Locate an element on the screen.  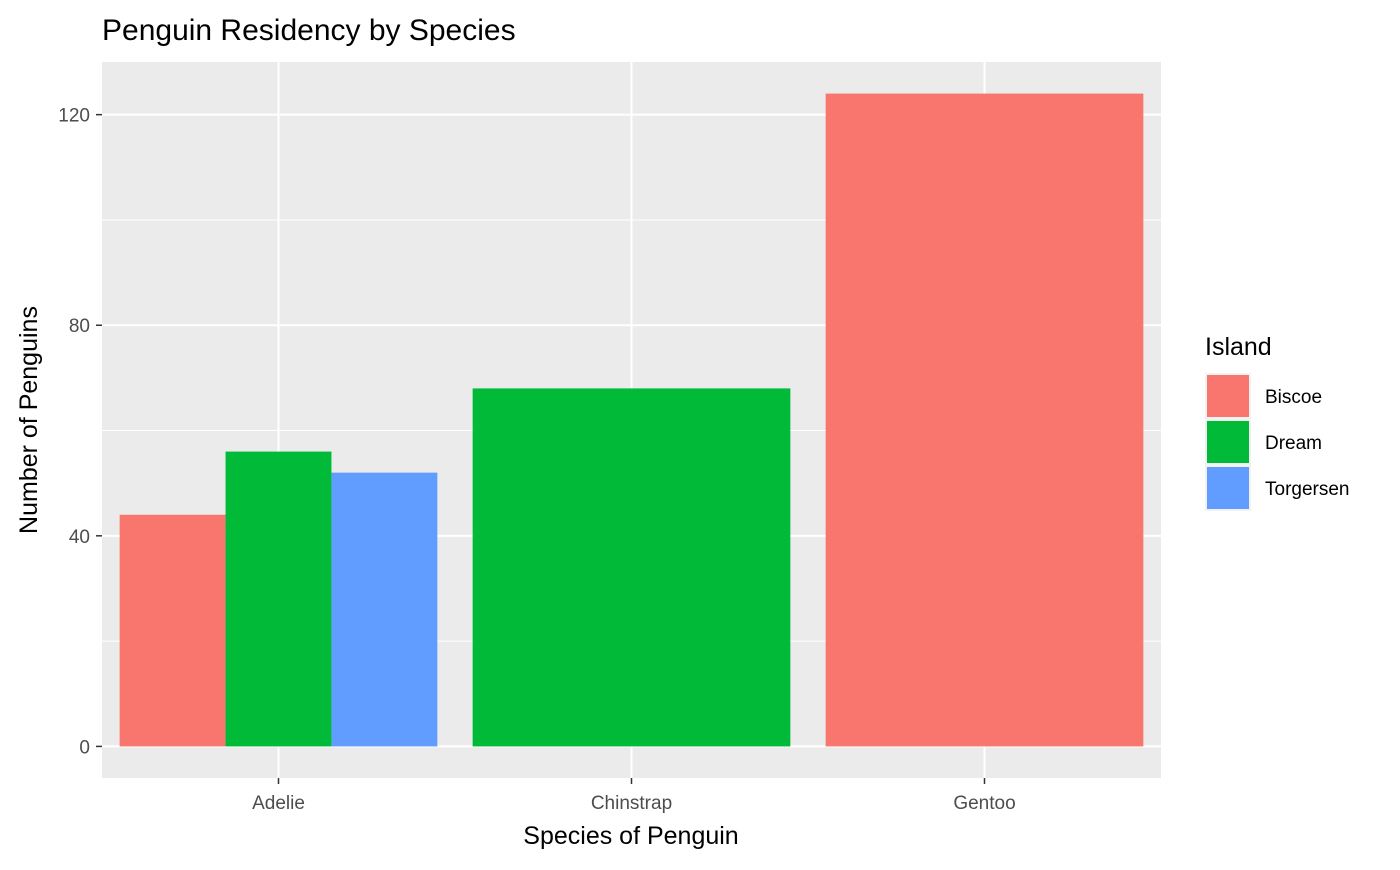
bar-adelie-dream is located at coordinates (278, 599).